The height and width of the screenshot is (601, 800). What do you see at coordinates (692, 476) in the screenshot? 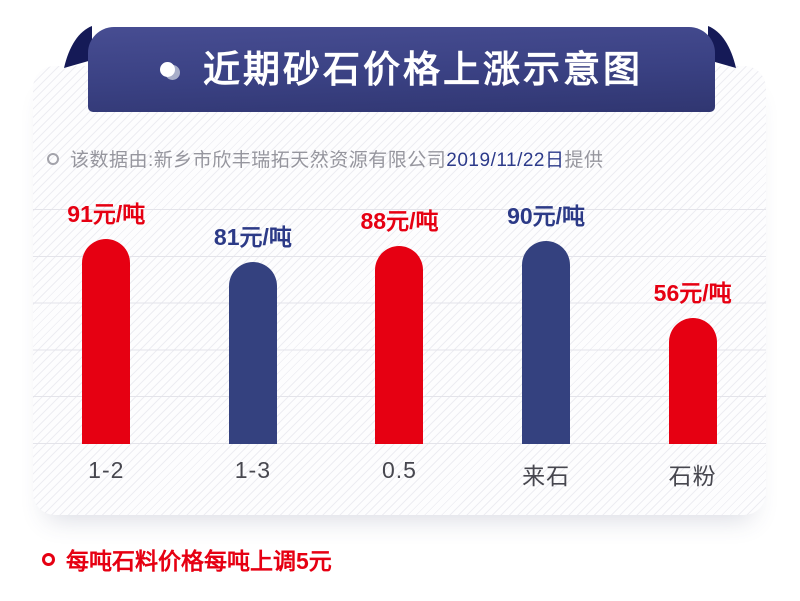
I see `category-label: 石粉` at bounding box center [692, 476].